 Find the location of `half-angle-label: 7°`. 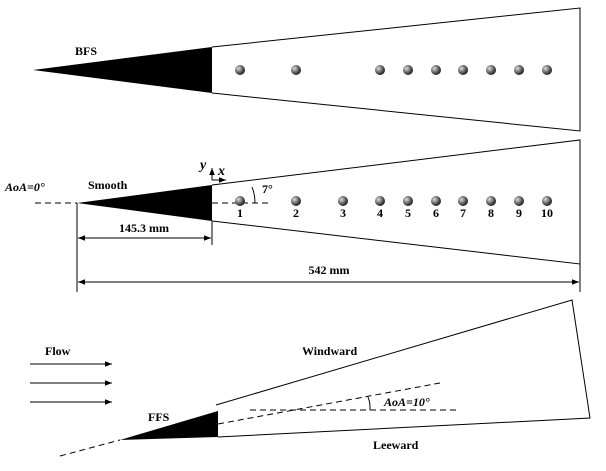

half-angle-label: 7° is located at coordinates (267, 189).